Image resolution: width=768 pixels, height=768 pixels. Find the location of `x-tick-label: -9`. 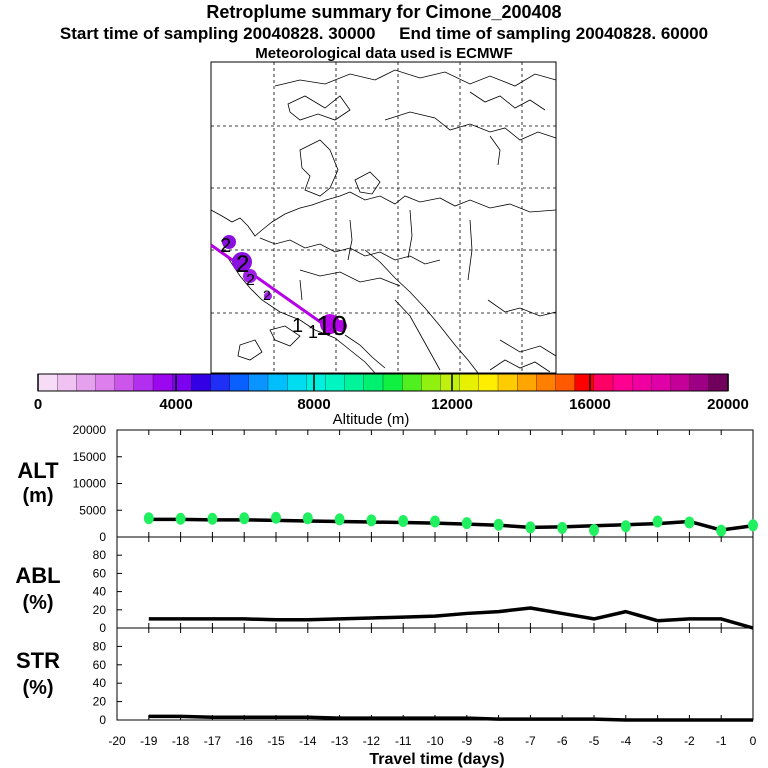

x-tick-label: -9 is located at coordinates (466, 741).